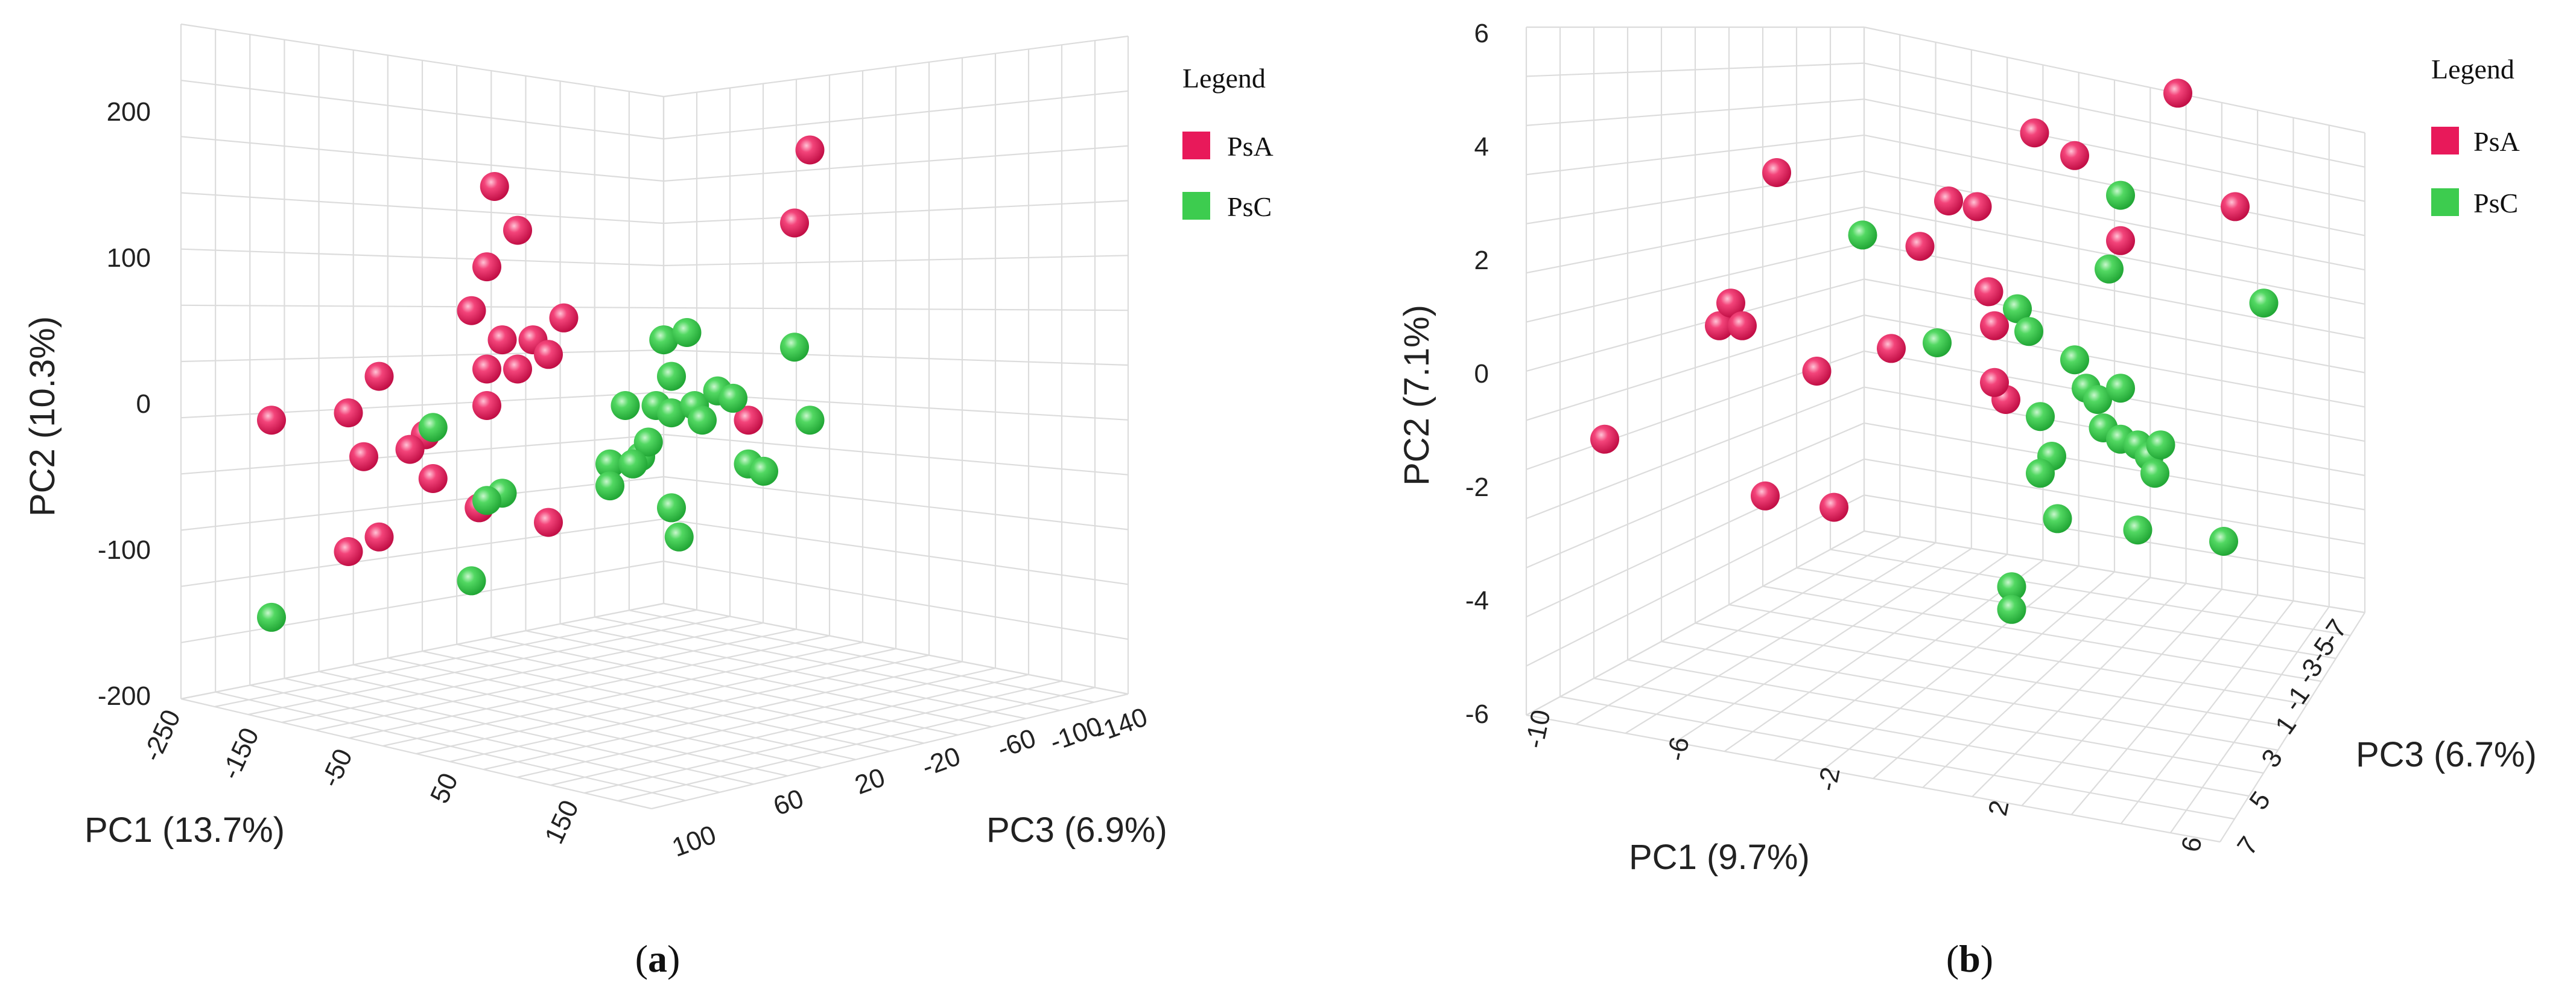 This screenshot has height=1003, width=2576. Describe the element at coordinates (1196, 145) in the screenshot. I see `panel-a-legend-swatch-psa` at that location.